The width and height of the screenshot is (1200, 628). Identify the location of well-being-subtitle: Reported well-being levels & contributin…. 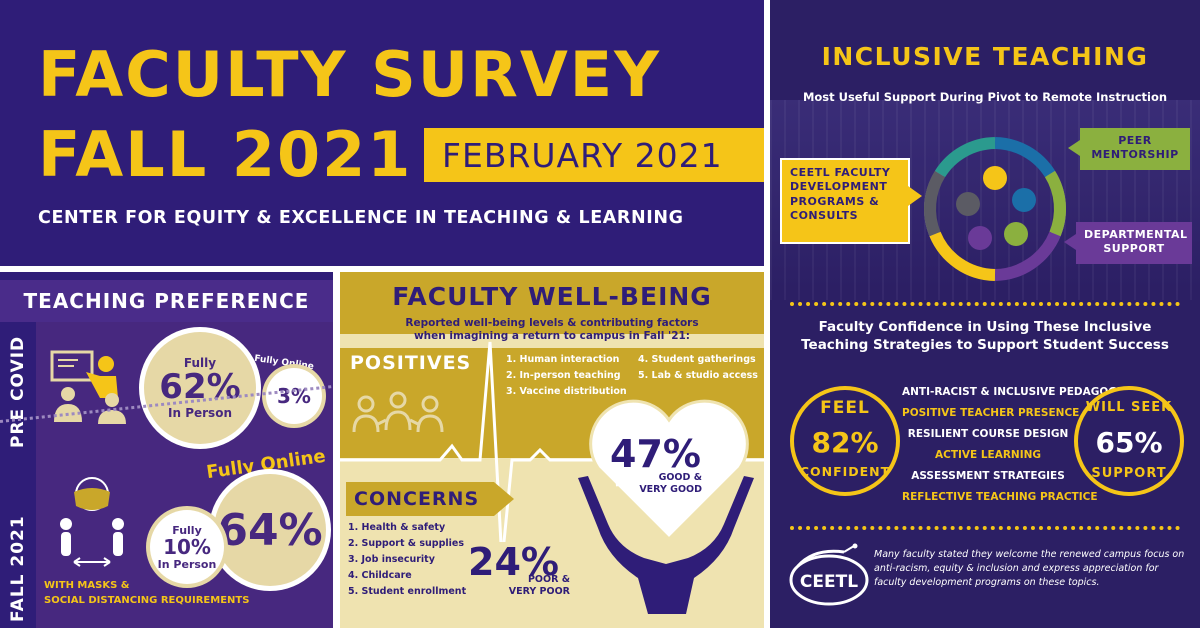
(552, 330).